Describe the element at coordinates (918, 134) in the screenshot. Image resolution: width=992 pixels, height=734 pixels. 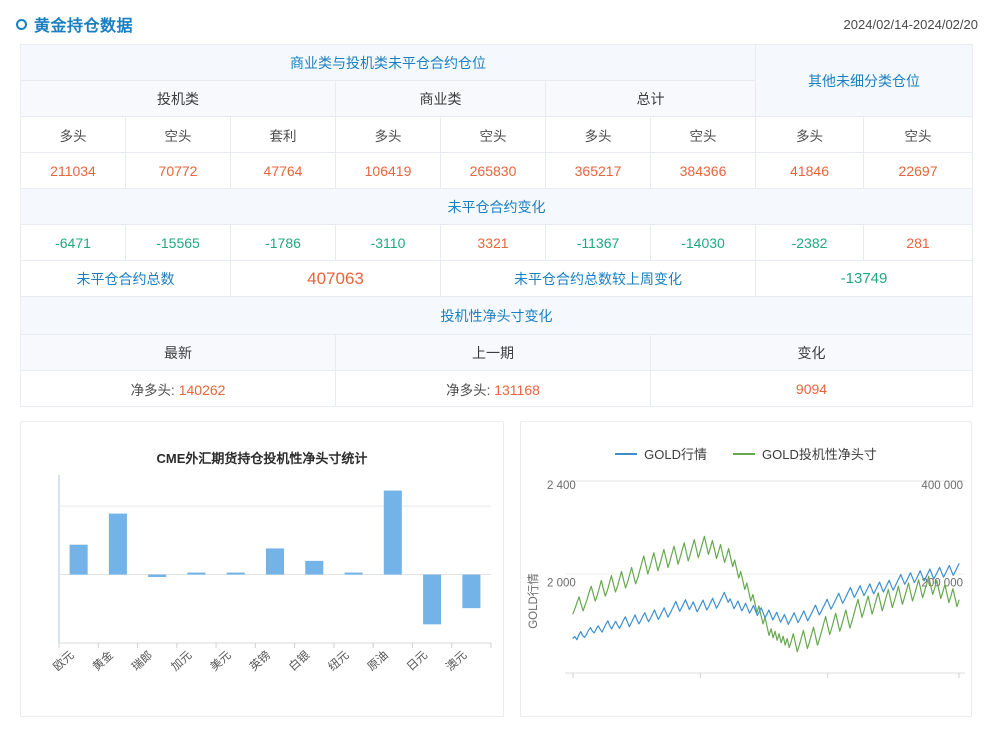
I see `col-header-8: 空头` at that location.